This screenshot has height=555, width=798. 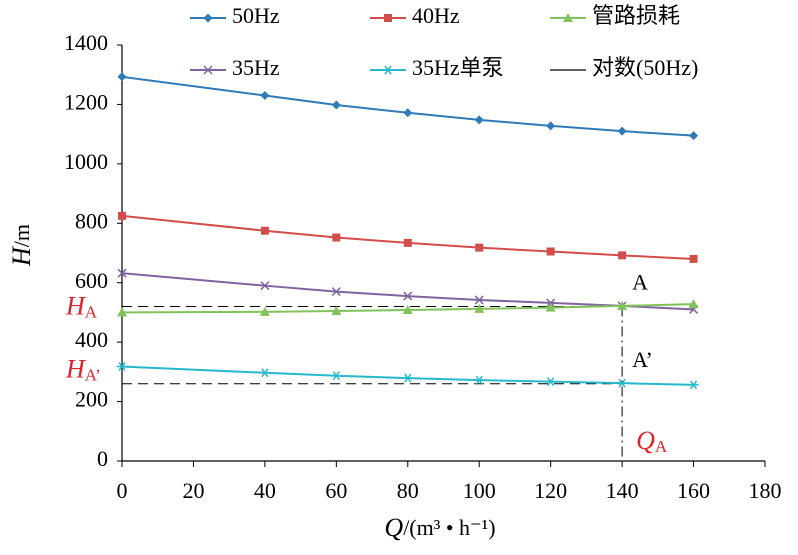 What do you see at coordinates (765, 490) in the screenshot?
I see `x-tick-label: 180` at bounding box center [765, 490].